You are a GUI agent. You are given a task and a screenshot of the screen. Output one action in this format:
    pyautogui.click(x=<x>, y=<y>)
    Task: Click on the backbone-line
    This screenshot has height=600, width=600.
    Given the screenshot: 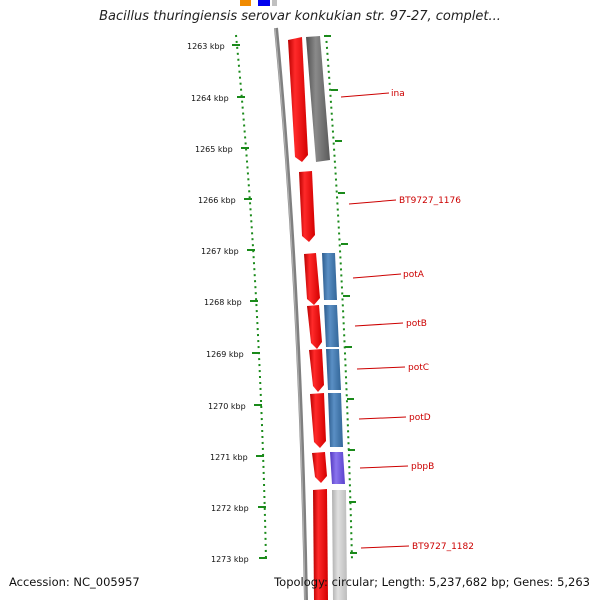 What is the action you would take?
    pyautogui.click(x=291, y=313)
    